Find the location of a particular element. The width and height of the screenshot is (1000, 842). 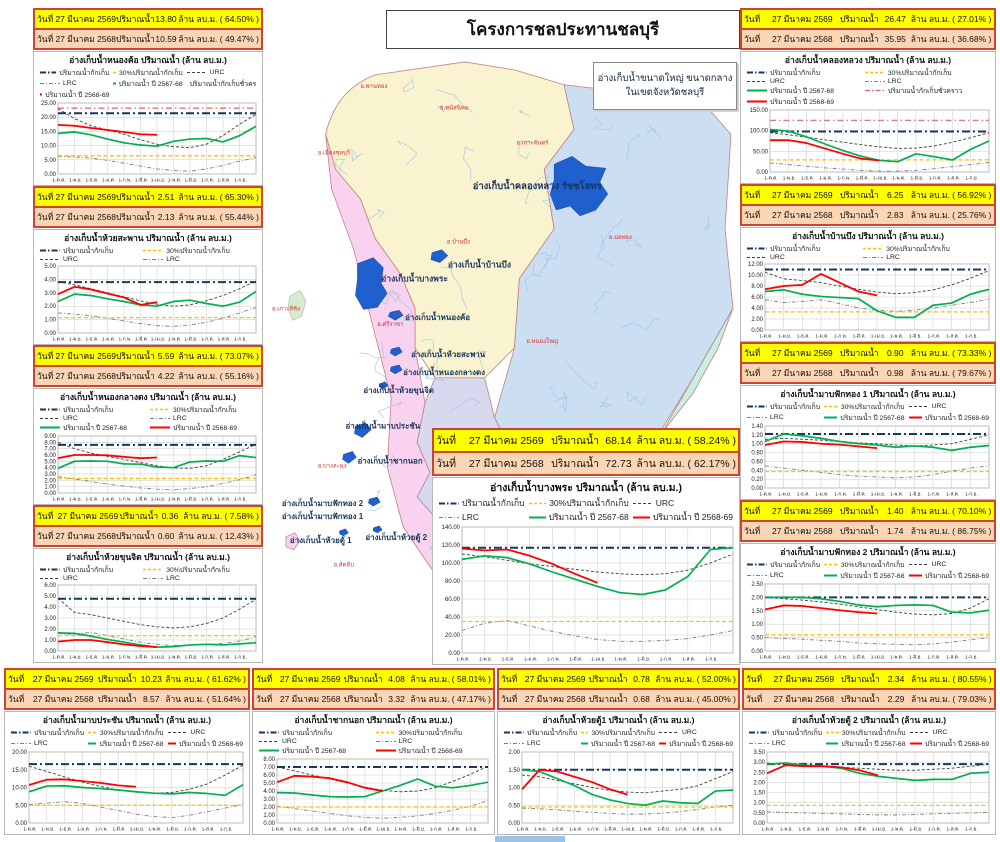

district-label: อ.ศรีราชา is located at coordinates (390, 324).